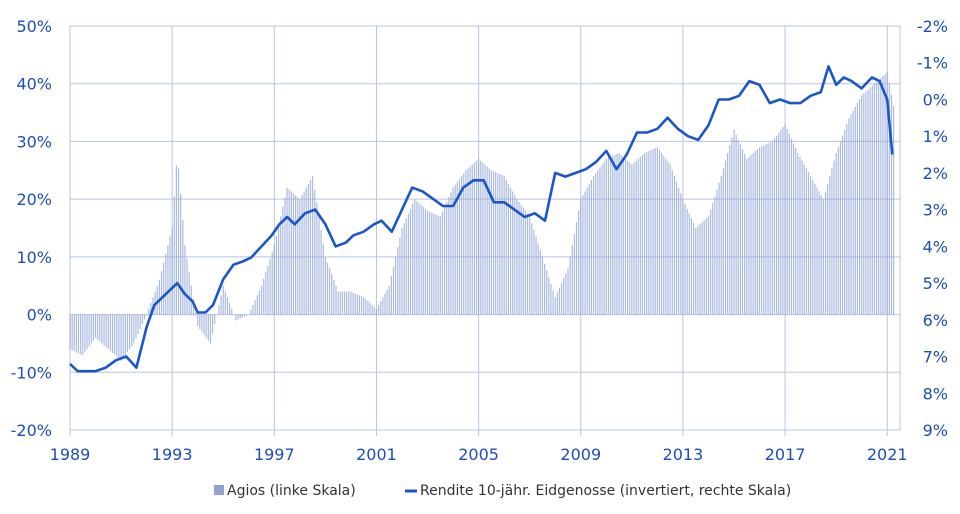 The width and height of the screenshot is (960, 514). I want to click on x-tick-label: 2009, so click(580, 454).